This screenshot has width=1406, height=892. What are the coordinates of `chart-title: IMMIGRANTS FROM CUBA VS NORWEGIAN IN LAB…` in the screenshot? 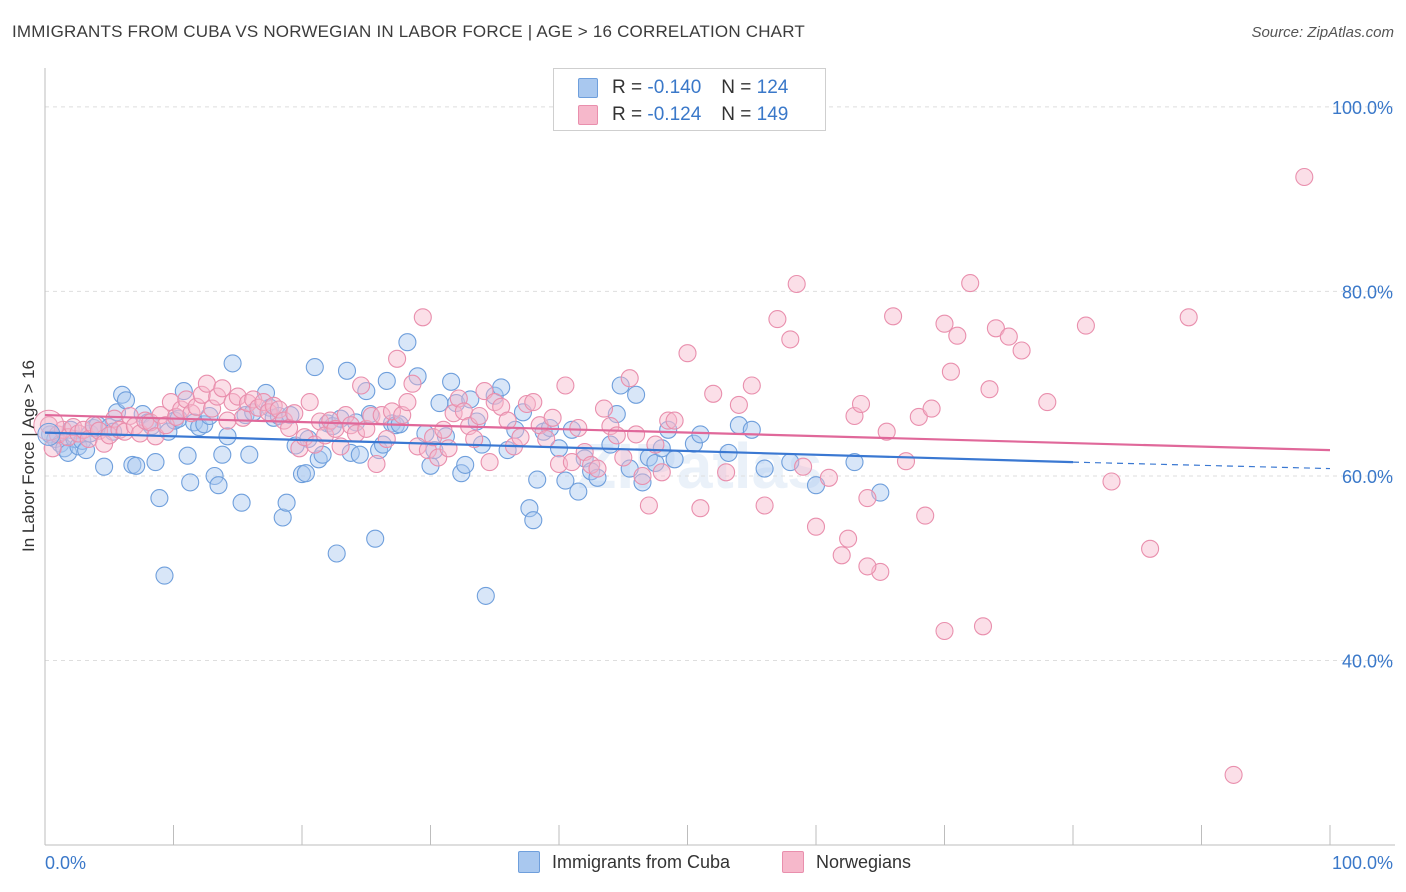 It's located at (408, 31).